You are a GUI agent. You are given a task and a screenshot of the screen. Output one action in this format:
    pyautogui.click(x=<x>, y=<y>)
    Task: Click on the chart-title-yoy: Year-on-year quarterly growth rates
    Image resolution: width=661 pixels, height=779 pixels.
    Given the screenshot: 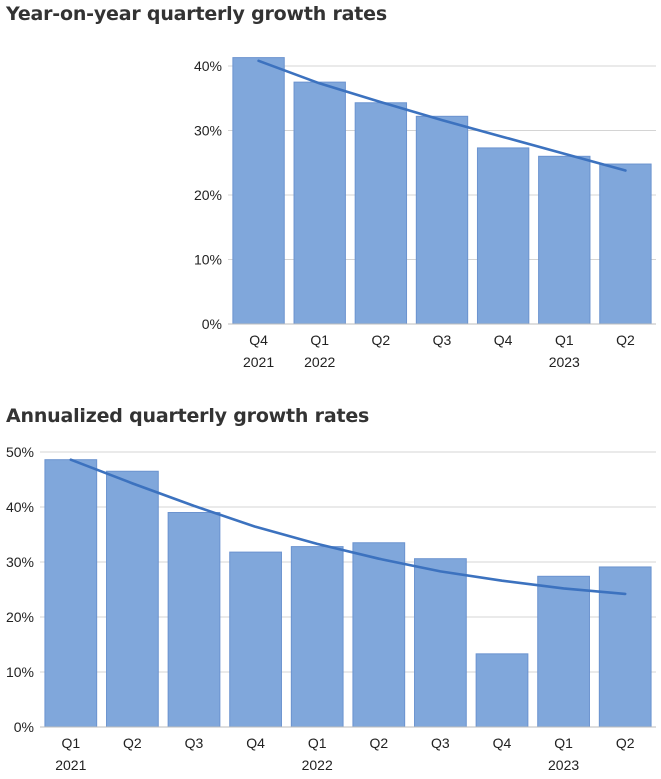 What is the action you would take?
    pyautogui.click(x=196, y=14)
    